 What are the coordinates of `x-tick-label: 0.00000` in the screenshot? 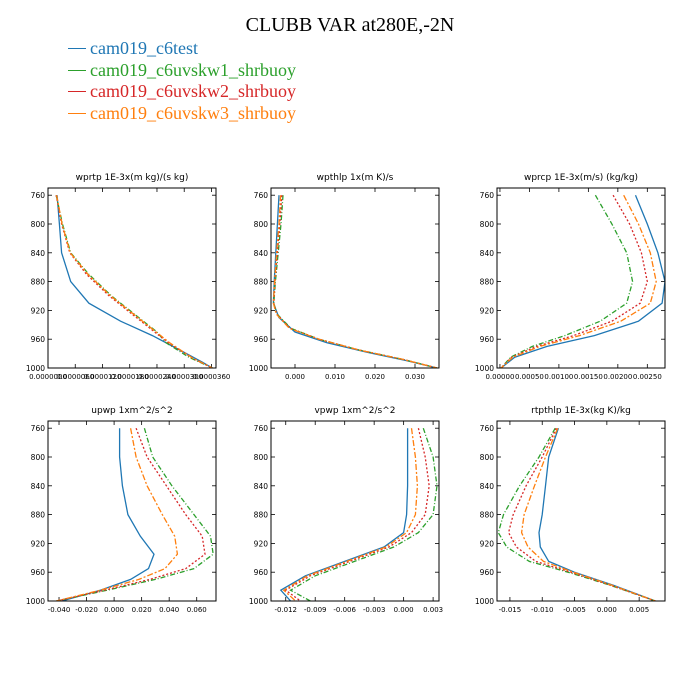 It's located at (499, 377).